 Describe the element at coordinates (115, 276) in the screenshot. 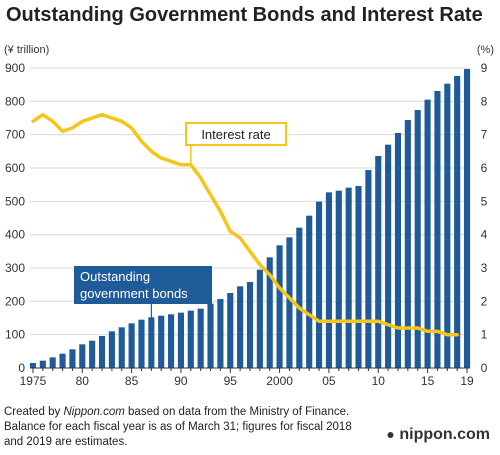

I see `bonds-label-line1: Outstanding` at that location.